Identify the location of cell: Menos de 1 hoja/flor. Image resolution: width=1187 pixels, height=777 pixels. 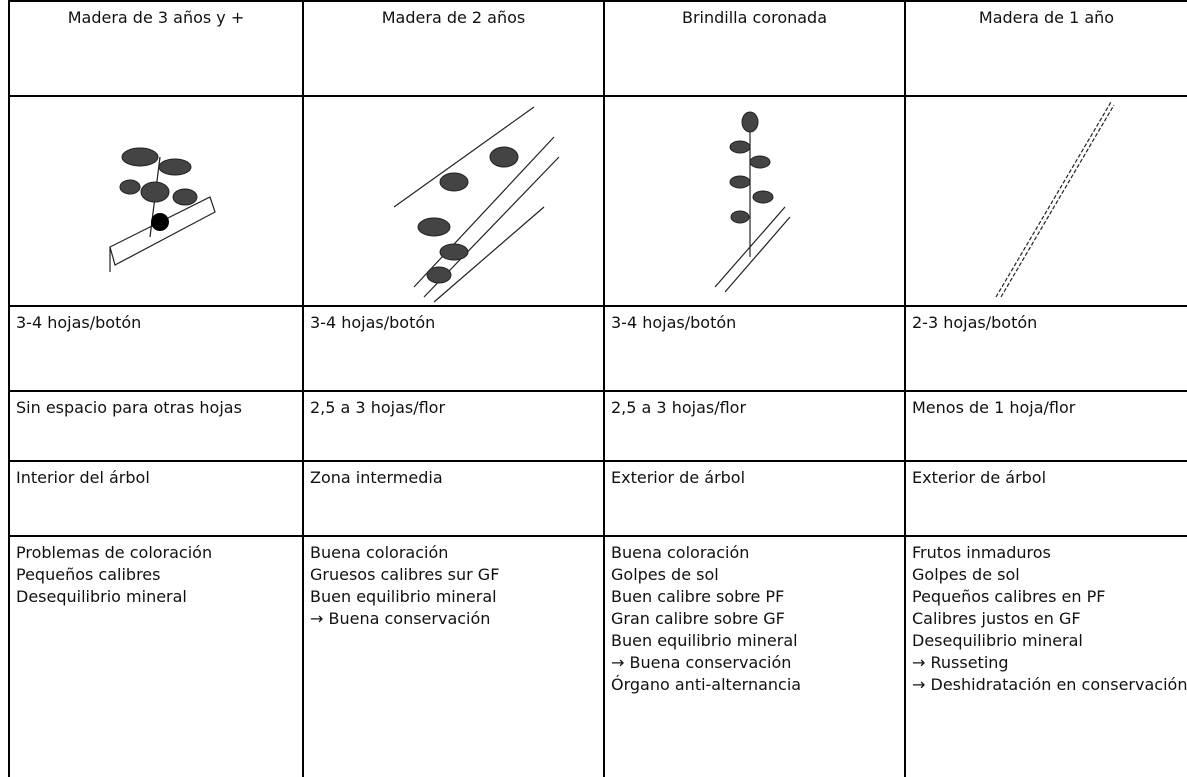
(1045, 426).